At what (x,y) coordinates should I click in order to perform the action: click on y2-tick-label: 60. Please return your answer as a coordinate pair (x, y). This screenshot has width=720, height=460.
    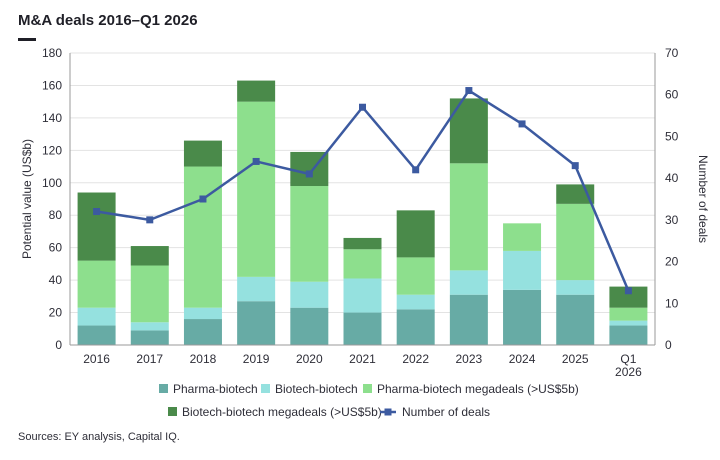
    Looking at the image, I should click on (672, 95).